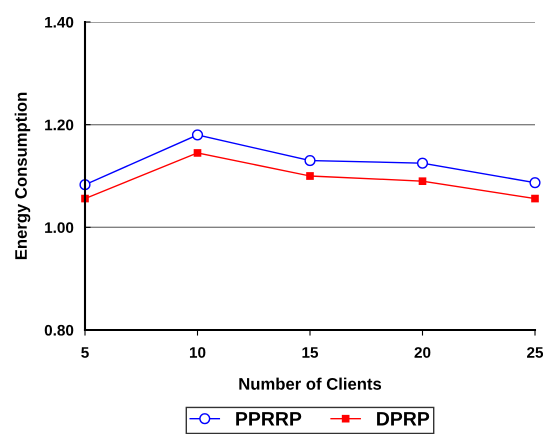  Describe the element at coordinates (422, 352) in the screenshot. I see `x-tick-label: 20` at that location.